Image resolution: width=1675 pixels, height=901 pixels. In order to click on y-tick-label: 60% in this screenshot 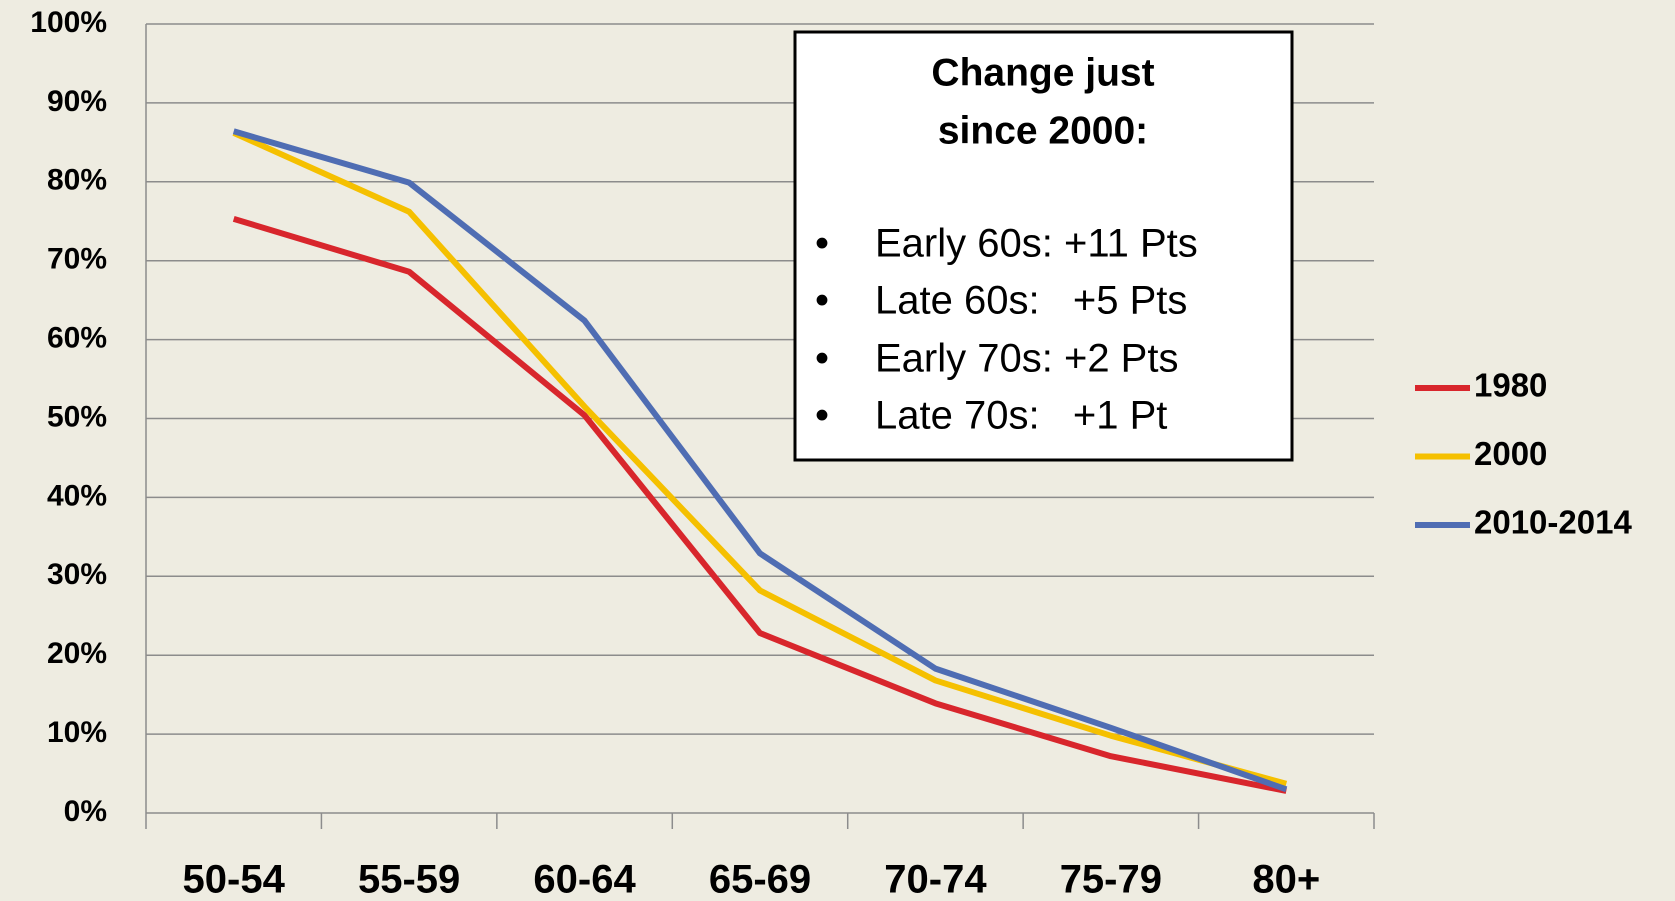, I will do `click(77, 338)`.